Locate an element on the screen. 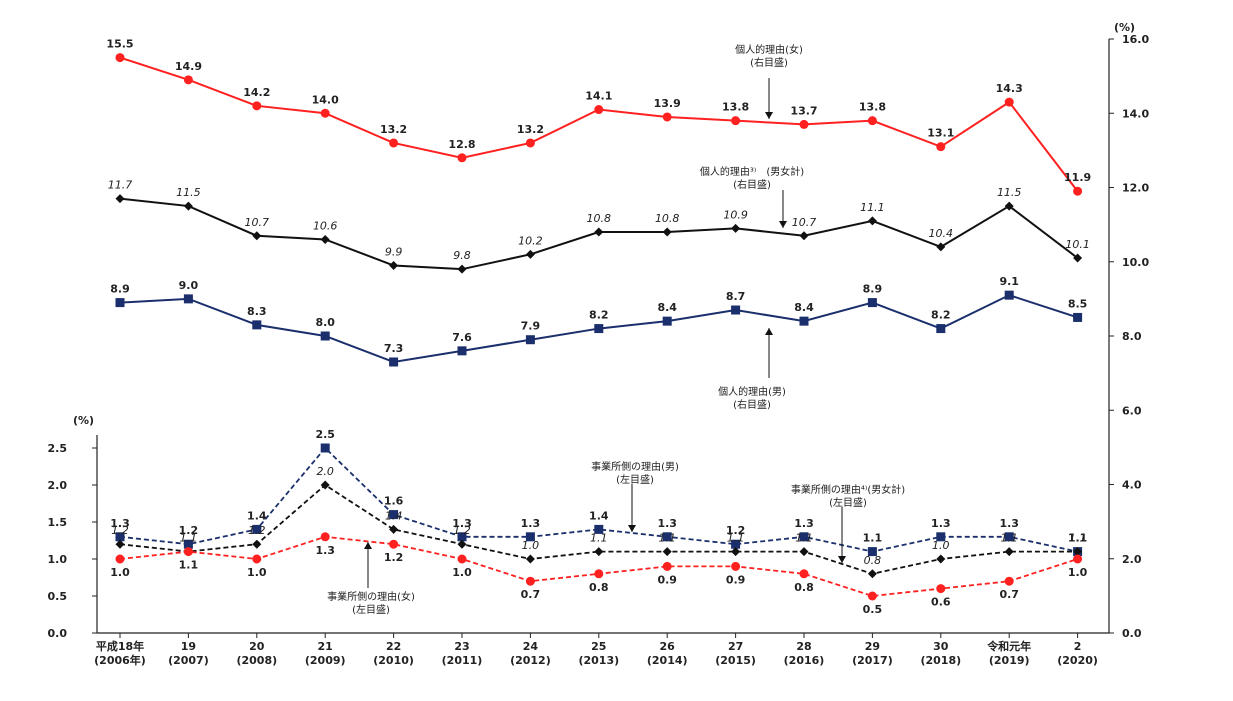 The image size is (1233, 701). data-label-personal_female: 15.5 is located at coordinates (119, 44).